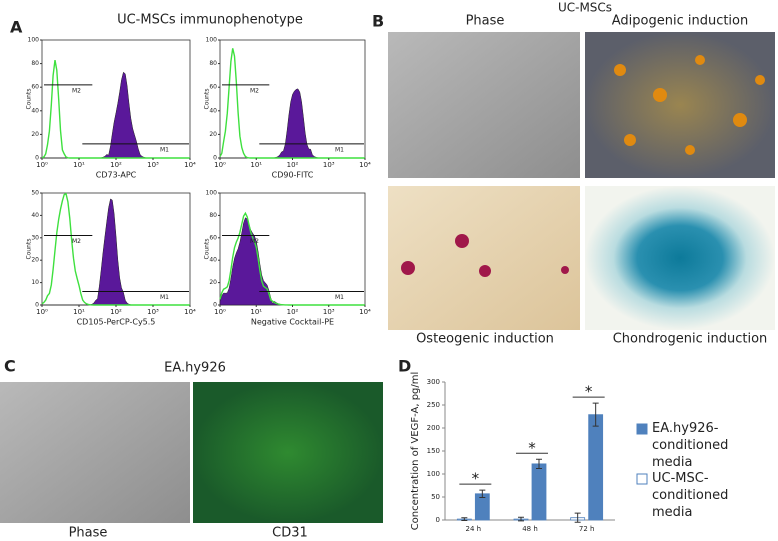 This screenshot has height=541, width=778. Describe the element at coordinates (587, 529) in the screenshot. I see `x-tick-label: 72 h` at that location.